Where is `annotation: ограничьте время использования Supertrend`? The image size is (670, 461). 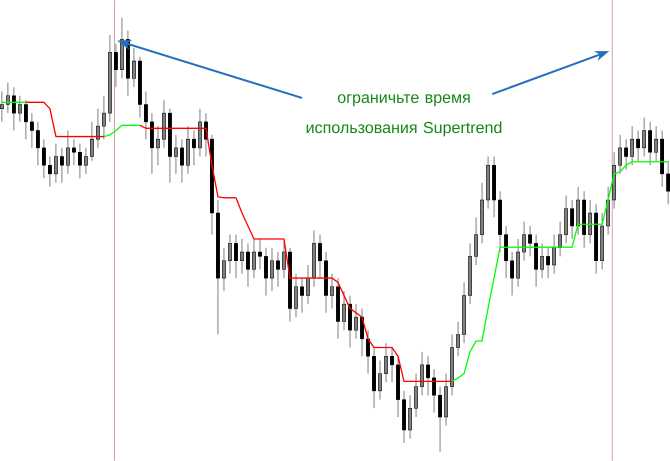 annotation: ограничьте время использования Supertrend is located at coordinates (404, 115).